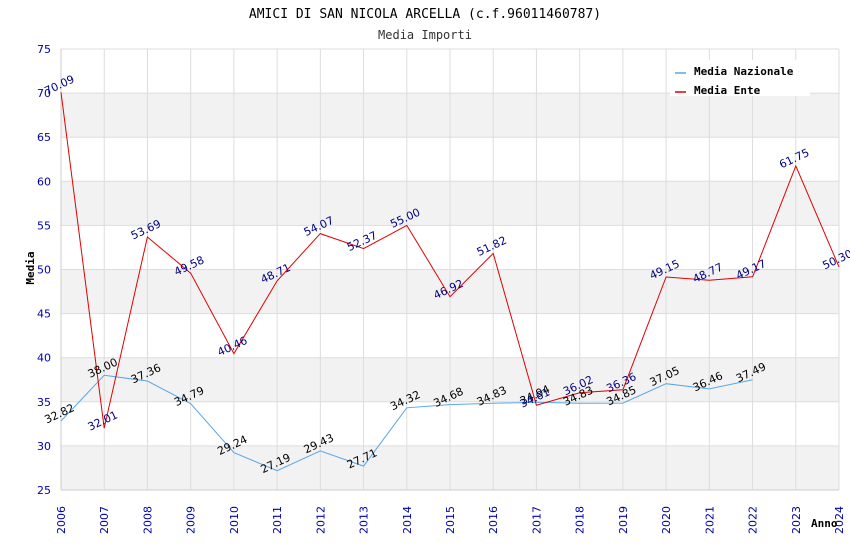 The height and width of the screenshot is (550, 850). I want to click on x-tick-label: 2022, so click(753, 520).